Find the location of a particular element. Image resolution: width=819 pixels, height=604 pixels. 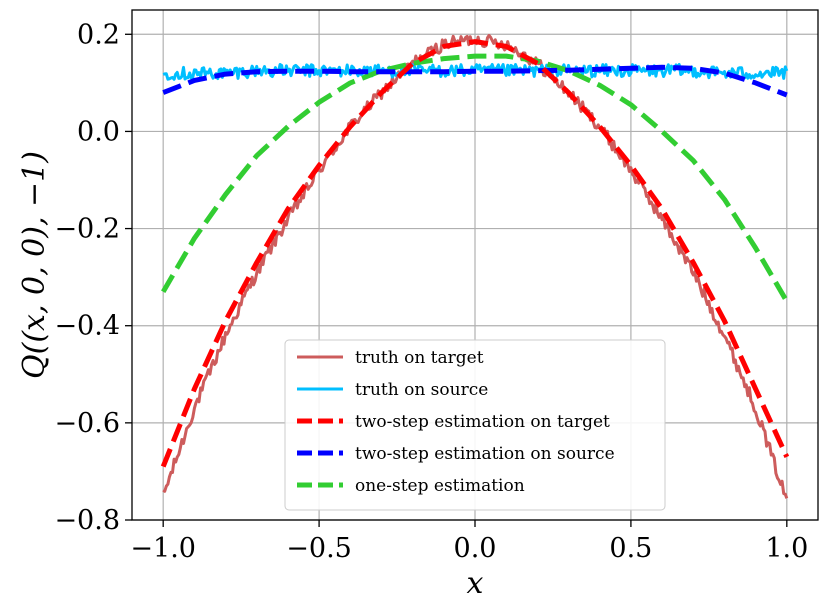

x-tick-label: 0.5 is located at coordinates (630, 548).